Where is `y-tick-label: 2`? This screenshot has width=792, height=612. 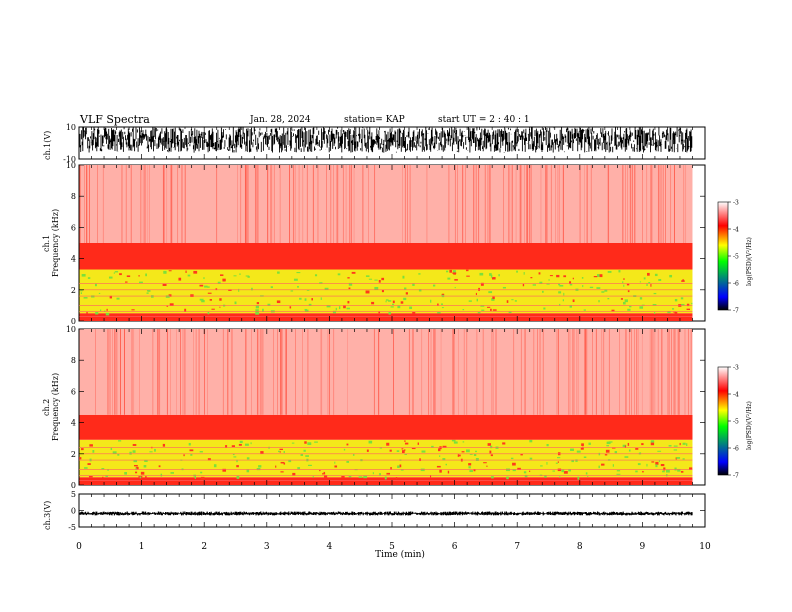
y-tick-label: 2 is located at coordinates (73, 290).